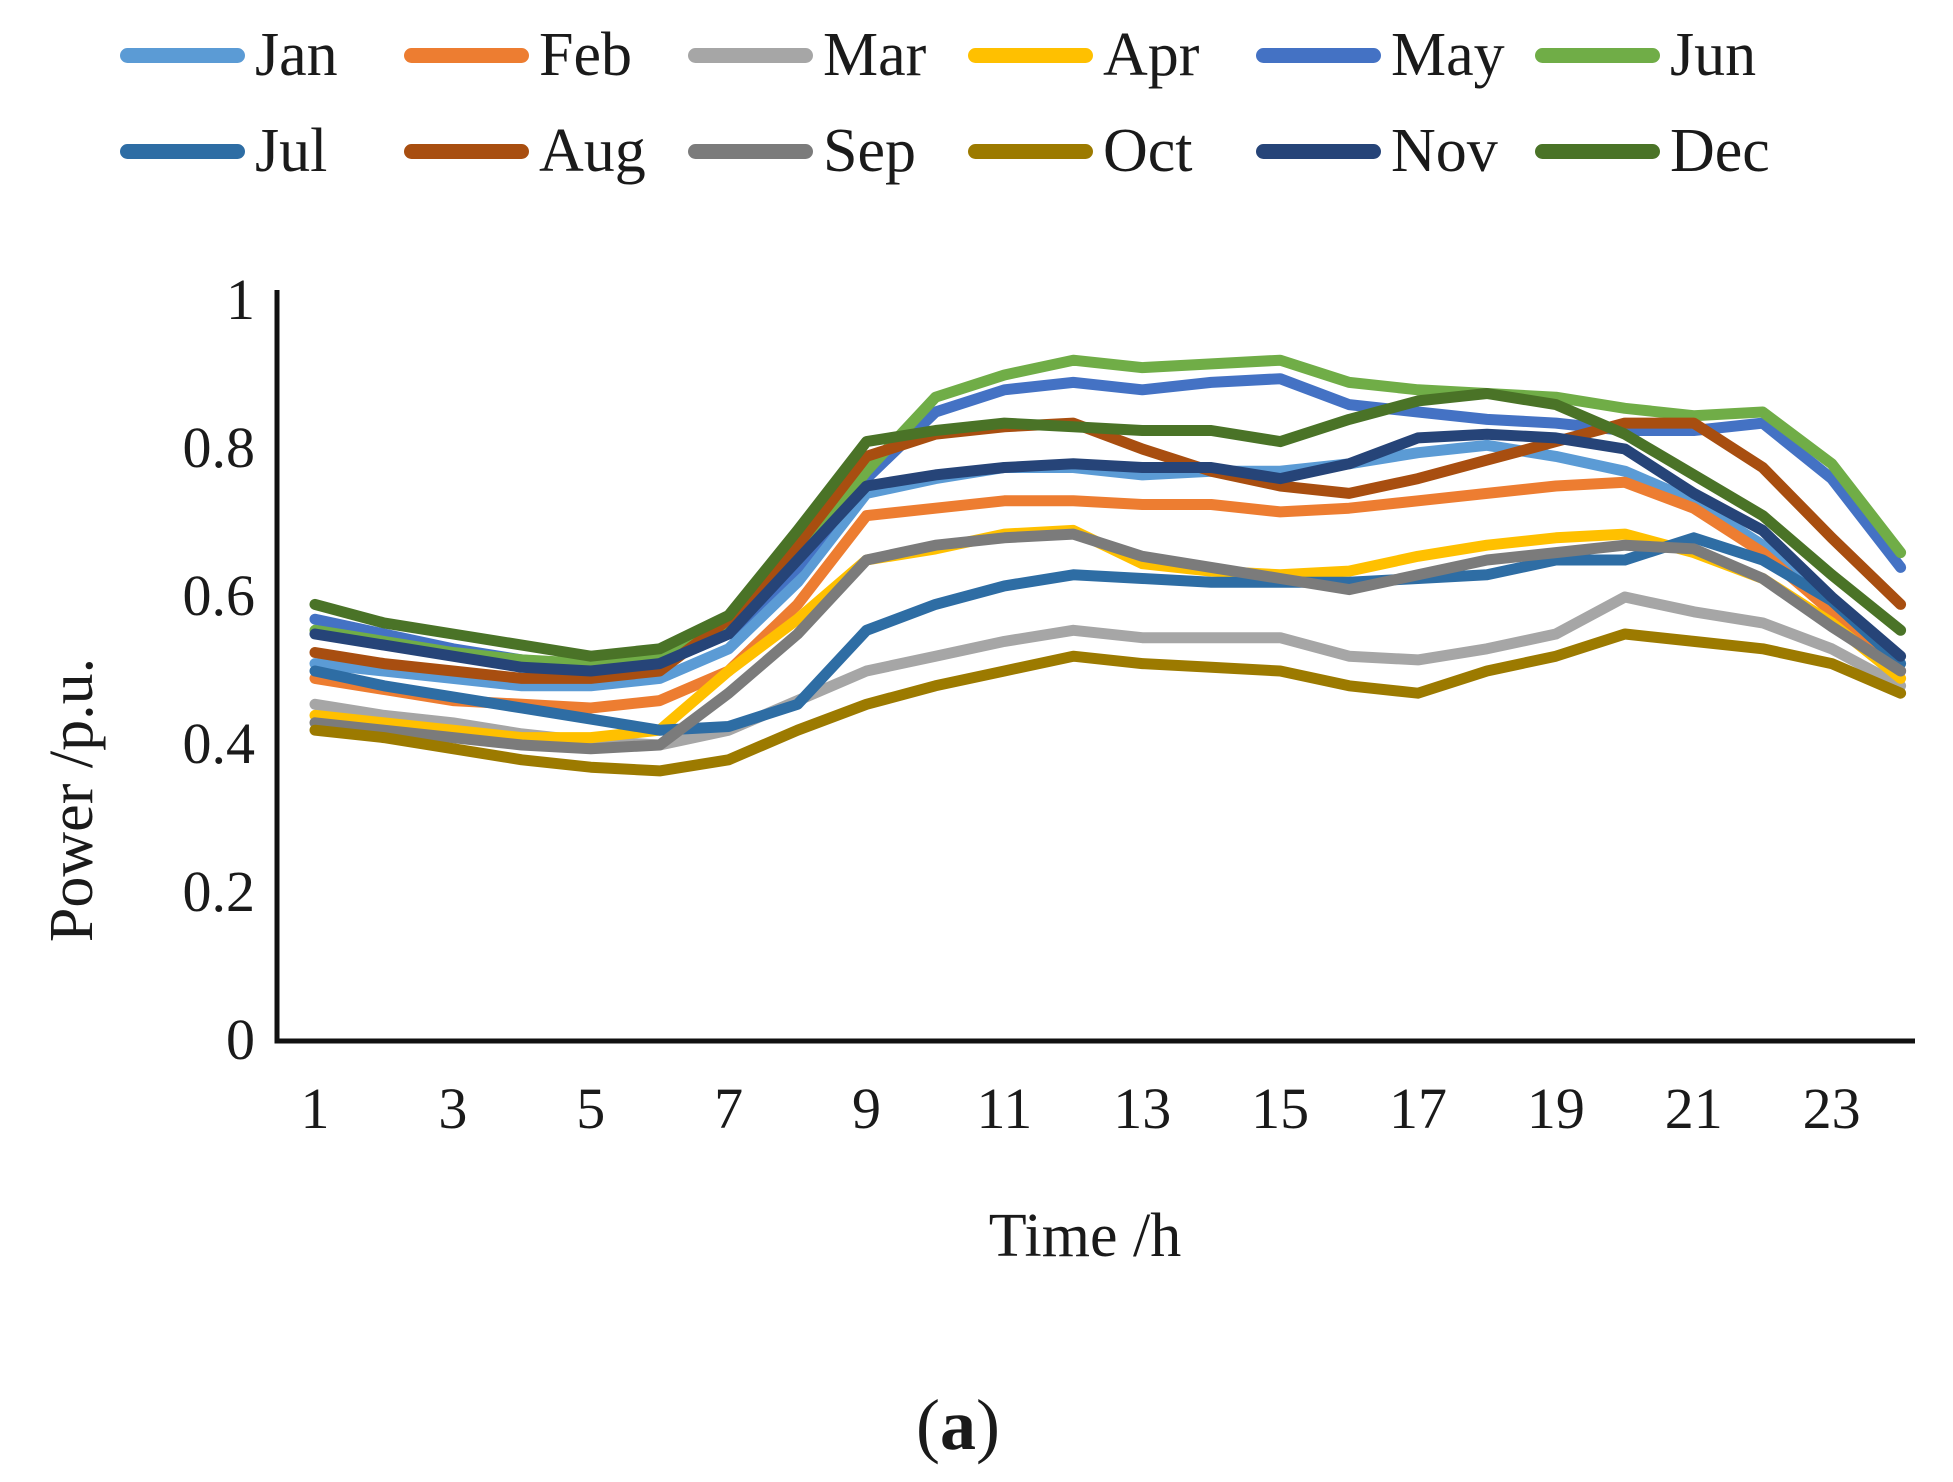  Describe the element at coordinates (1030, 55) in the screenshot. I see `legend-line-swatch-apr` at that location.